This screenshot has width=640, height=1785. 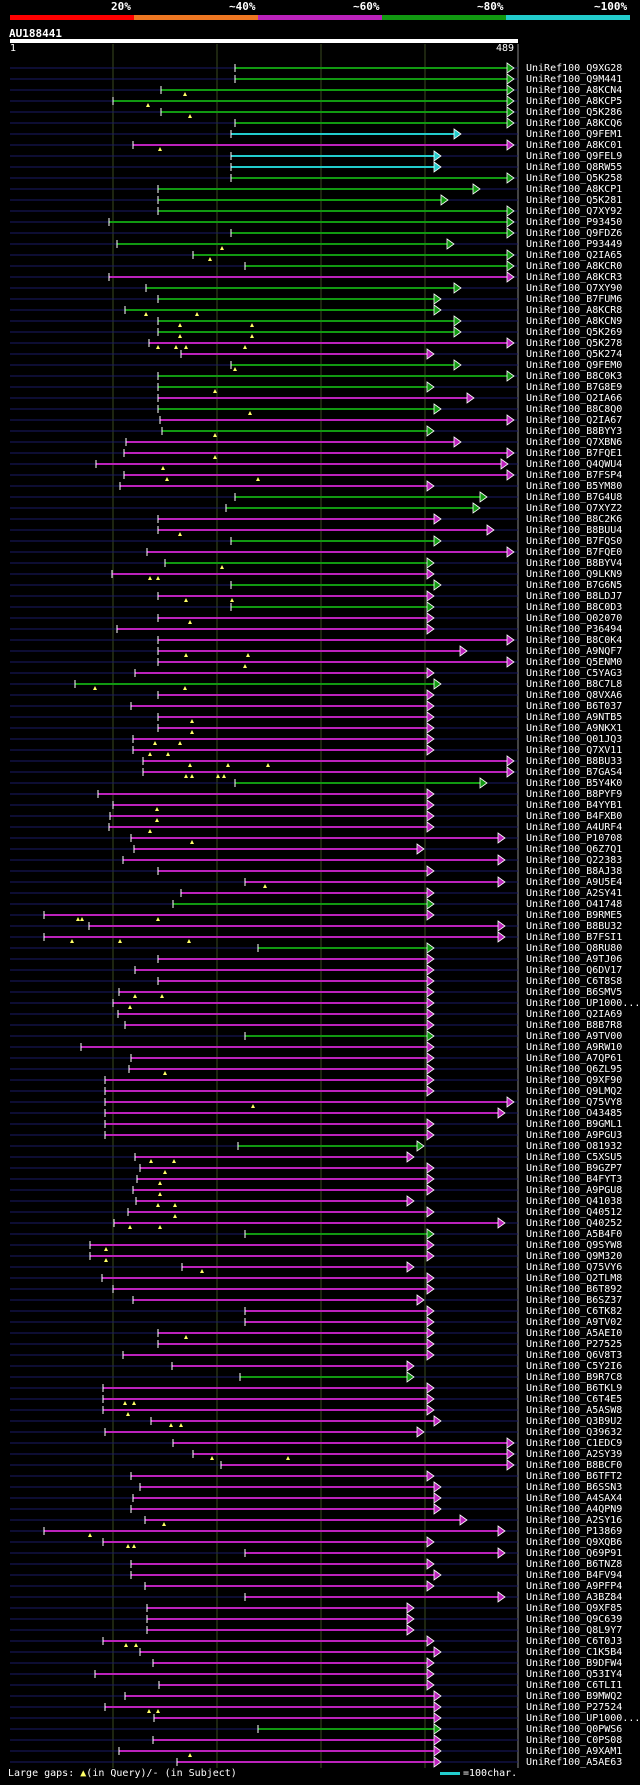 What do you see at coordinates (574, 1454) in the screenshot?
I see `hit-label: UniRef100_A2SY39` at bounding box center [574, 1454].